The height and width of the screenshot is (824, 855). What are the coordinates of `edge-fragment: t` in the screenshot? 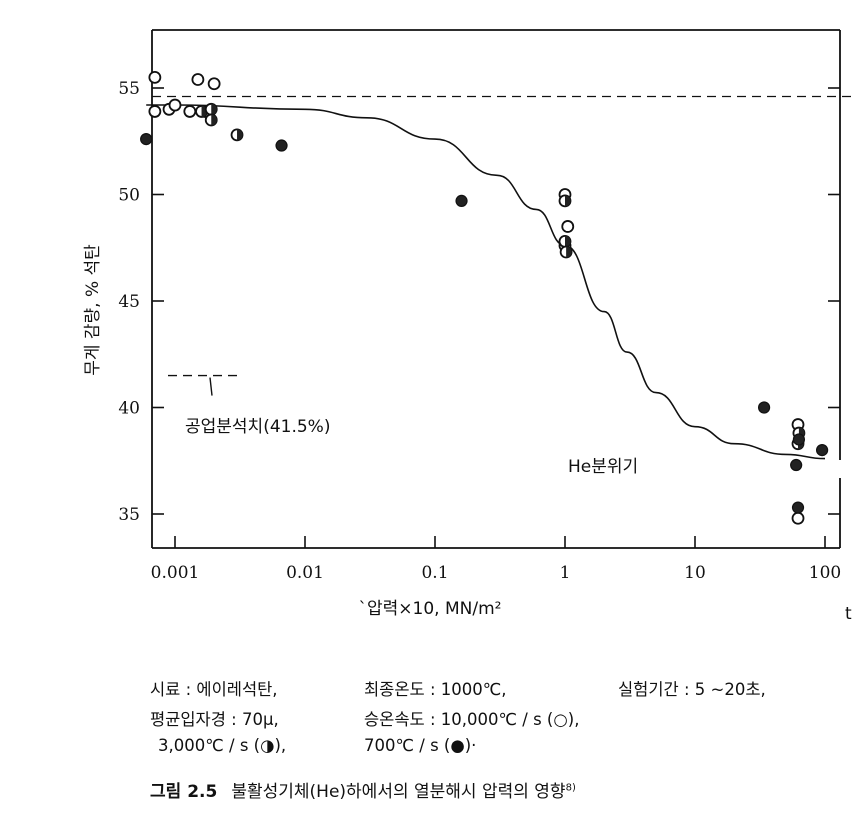 It's located at (848, 614).